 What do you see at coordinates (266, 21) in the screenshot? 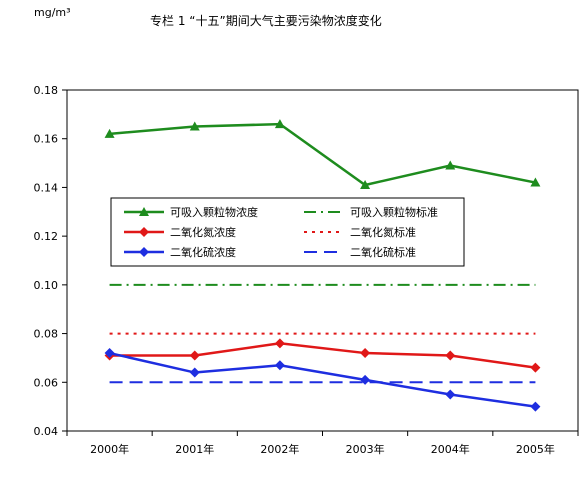
I see `chart-title: 专栏 1 “十五”期间大气主要污染物浓度变化` at bounding box center [266, 21].